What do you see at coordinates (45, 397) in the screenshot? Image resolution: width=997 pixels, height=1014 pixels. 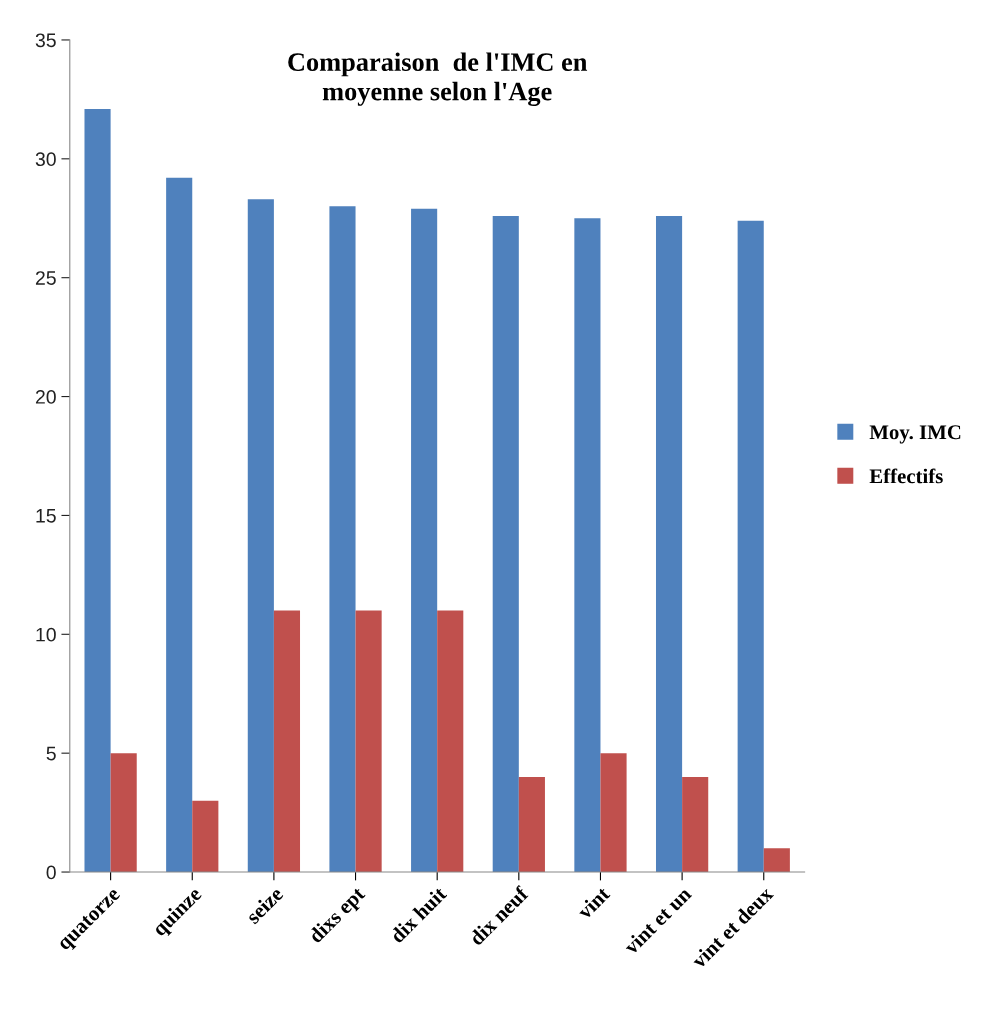 I see `y-tick-label: 20` at bounding box center [45, 397].